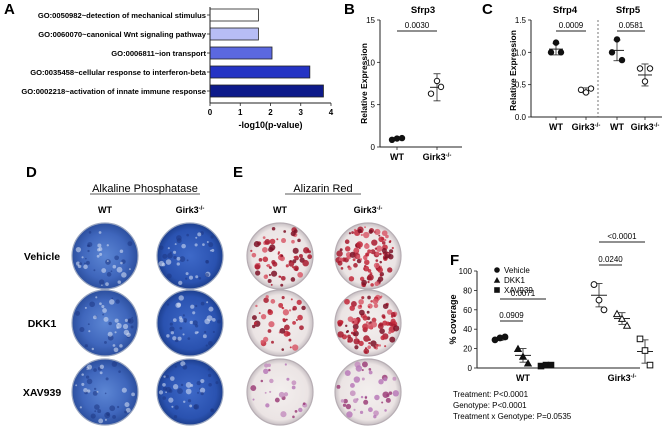 This screenshot has height=434, width=666. I want to click on legend-label-dkk1: DKK1, so click(514, 280).